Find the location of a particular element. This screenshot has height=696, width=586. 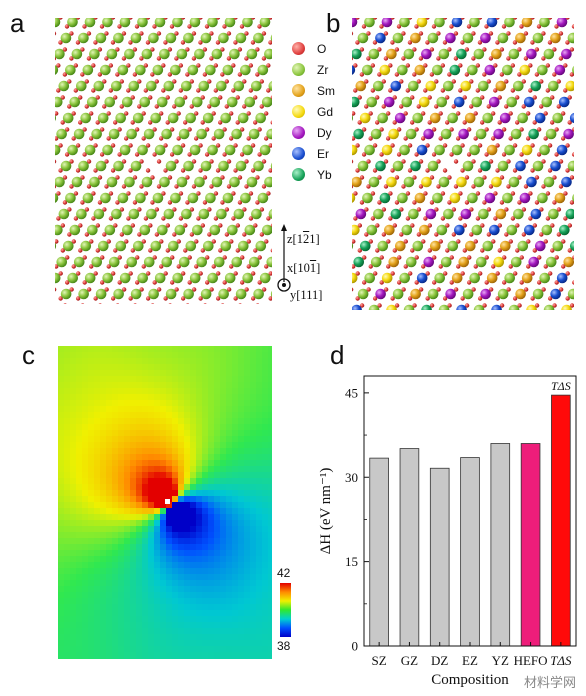

y-tick-label-45: 45 is located at coordinates (351, 392).